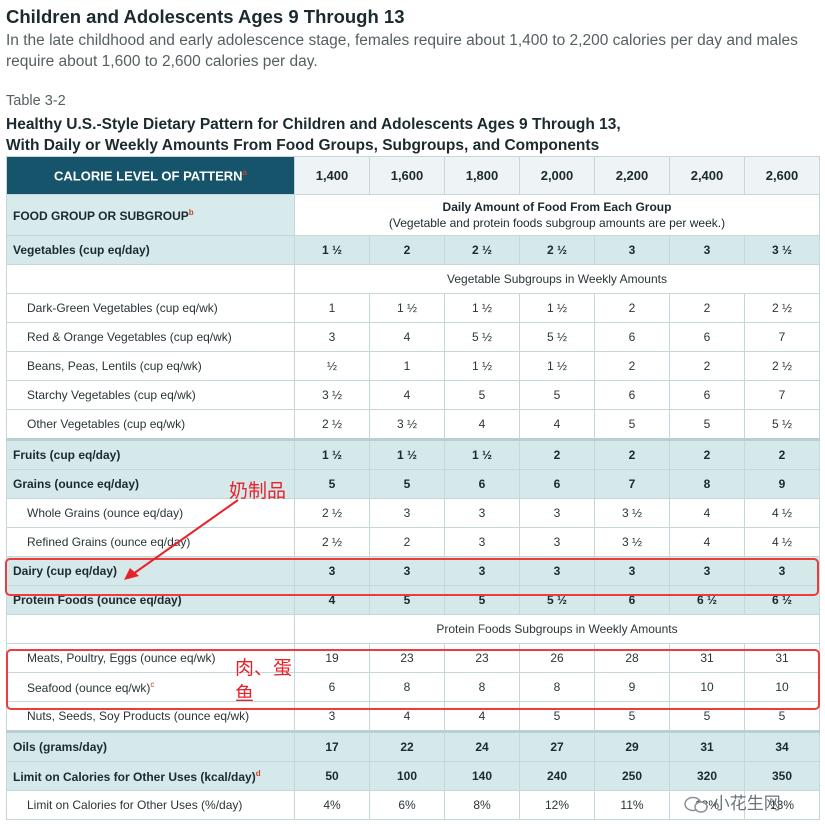 This screenshot has width=825, height=834. What do you see at coordinates (150, 308) in the screenshot?
I see `row-label: Dark-Green Vegetables (cup eq/wk)` at bounding box center [150, 308].